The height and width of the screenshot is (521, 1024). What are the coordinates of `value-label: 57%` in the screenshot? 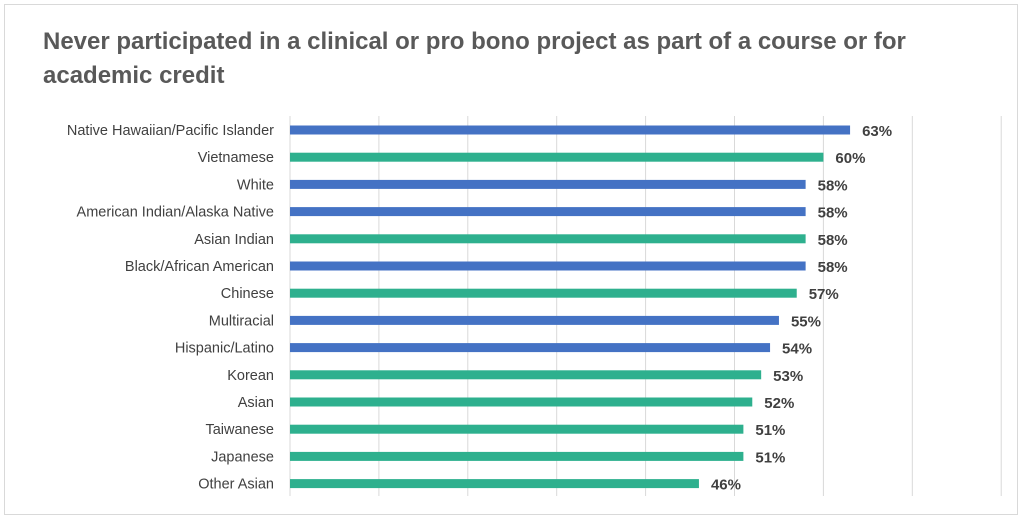 It's located at (824, 294).